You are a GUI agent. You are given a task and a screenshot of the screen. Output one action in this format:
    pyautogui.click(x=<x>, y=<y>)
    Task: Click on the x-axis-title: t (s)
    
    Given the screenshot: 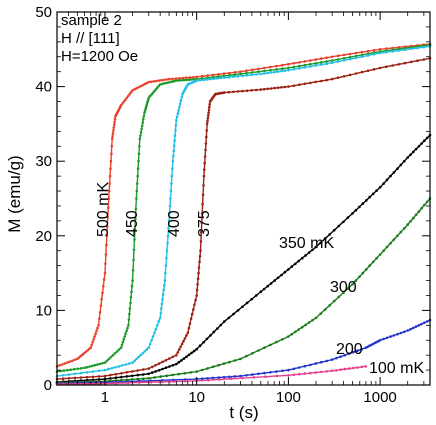 What is the action you would take?
    pyautogui.click(x=243, y=412)
    